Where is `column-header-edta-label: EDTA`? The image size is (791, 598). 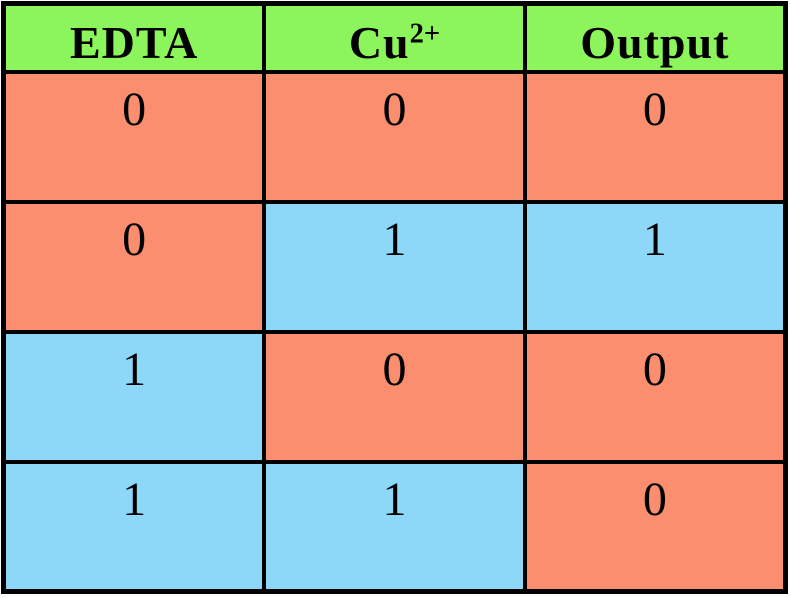
column-header-edta-label: EDTA is located at coordinates (134, 42).